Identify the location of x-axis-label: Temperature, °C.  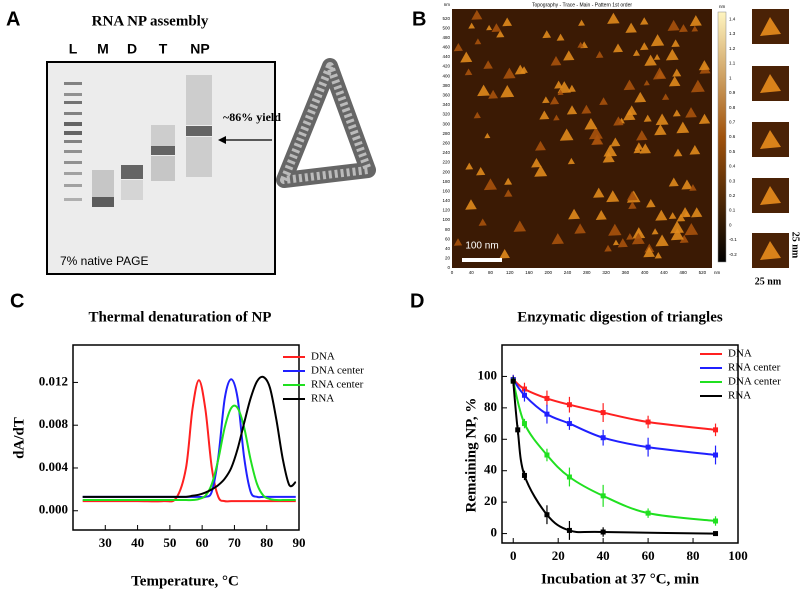
(185, 581).